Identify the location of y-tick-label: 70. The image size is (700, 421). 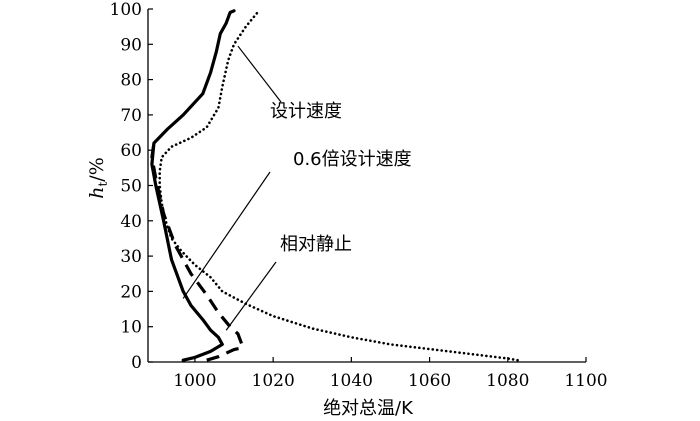
(131, 116).